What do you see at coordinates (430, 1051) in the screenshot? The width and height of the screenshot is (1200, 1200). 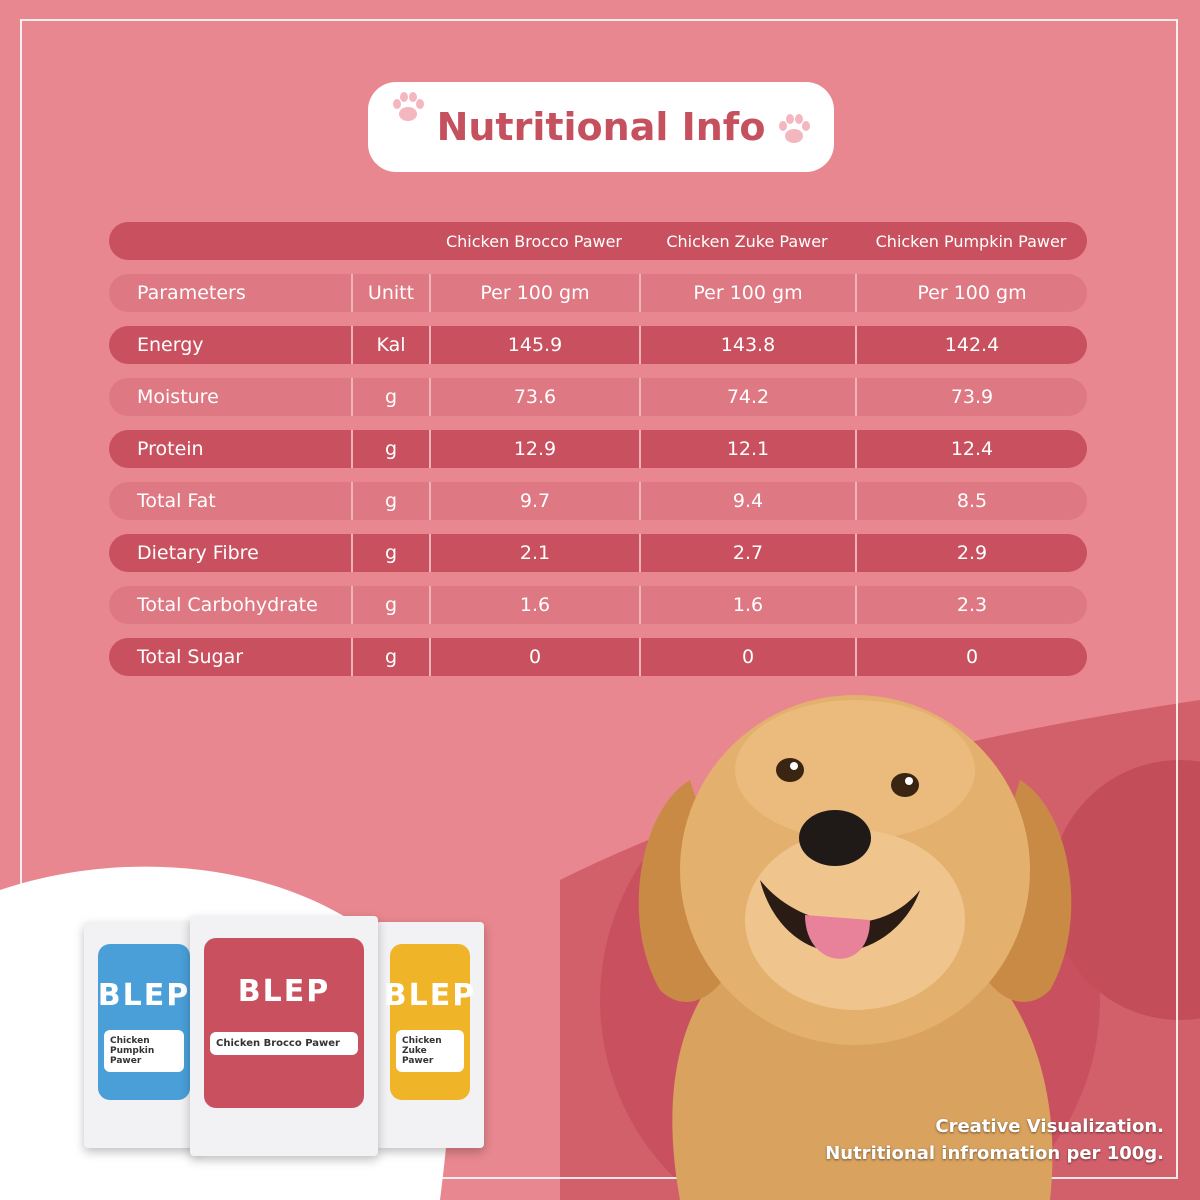 I see `pack-name: Chicken Zuke Pawer` at bounding box center [430, 1051].